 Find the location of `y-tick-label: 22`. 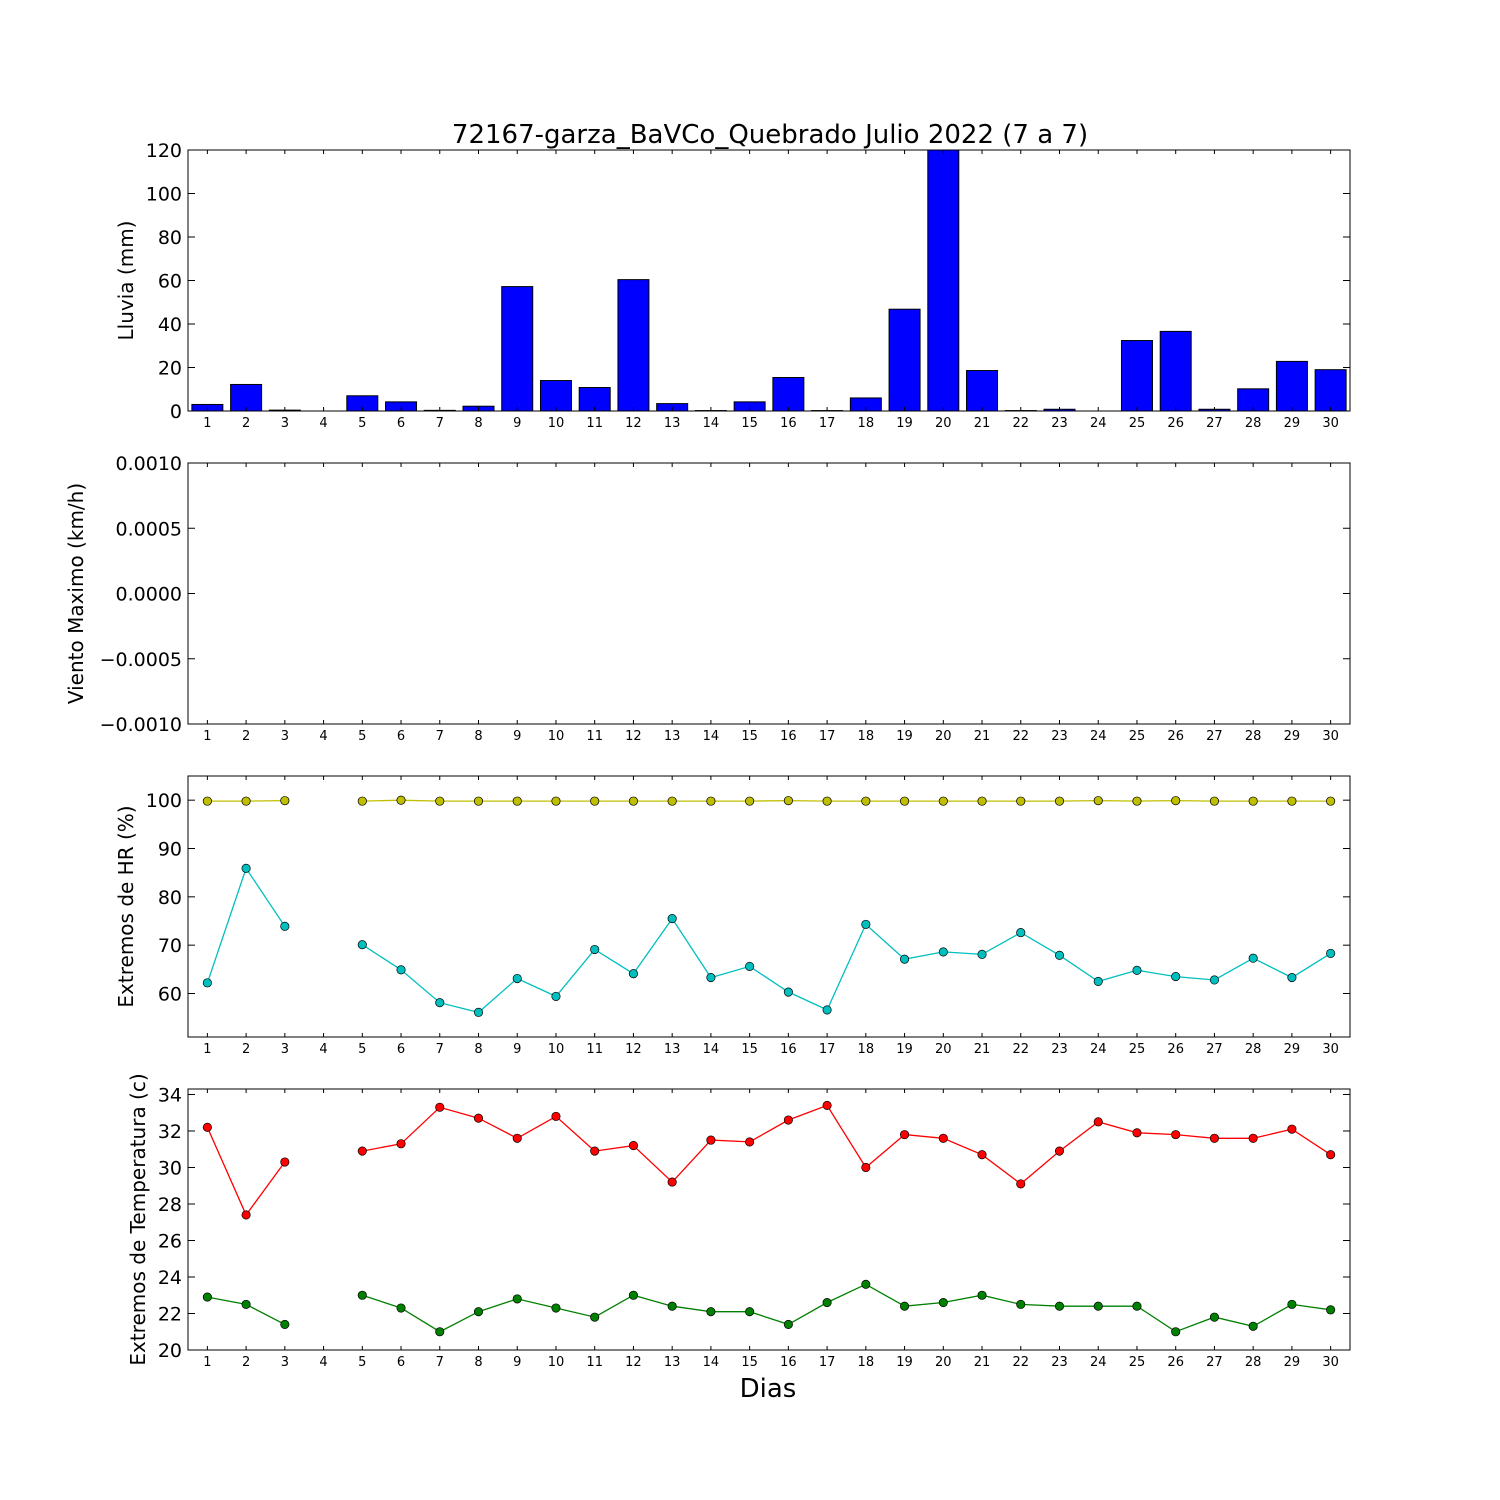

y-tick-label: 22 is located at coordinates (170, 1314).